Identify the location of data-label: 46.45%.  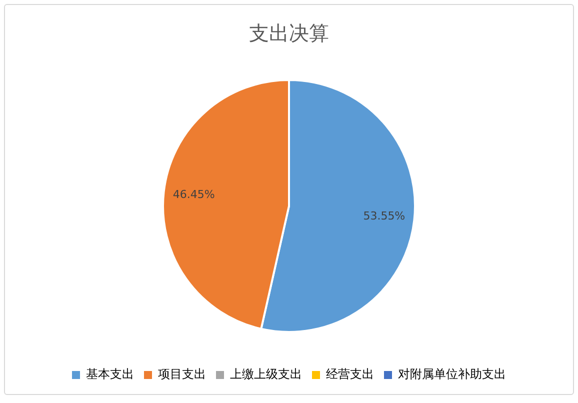
(193, 195).